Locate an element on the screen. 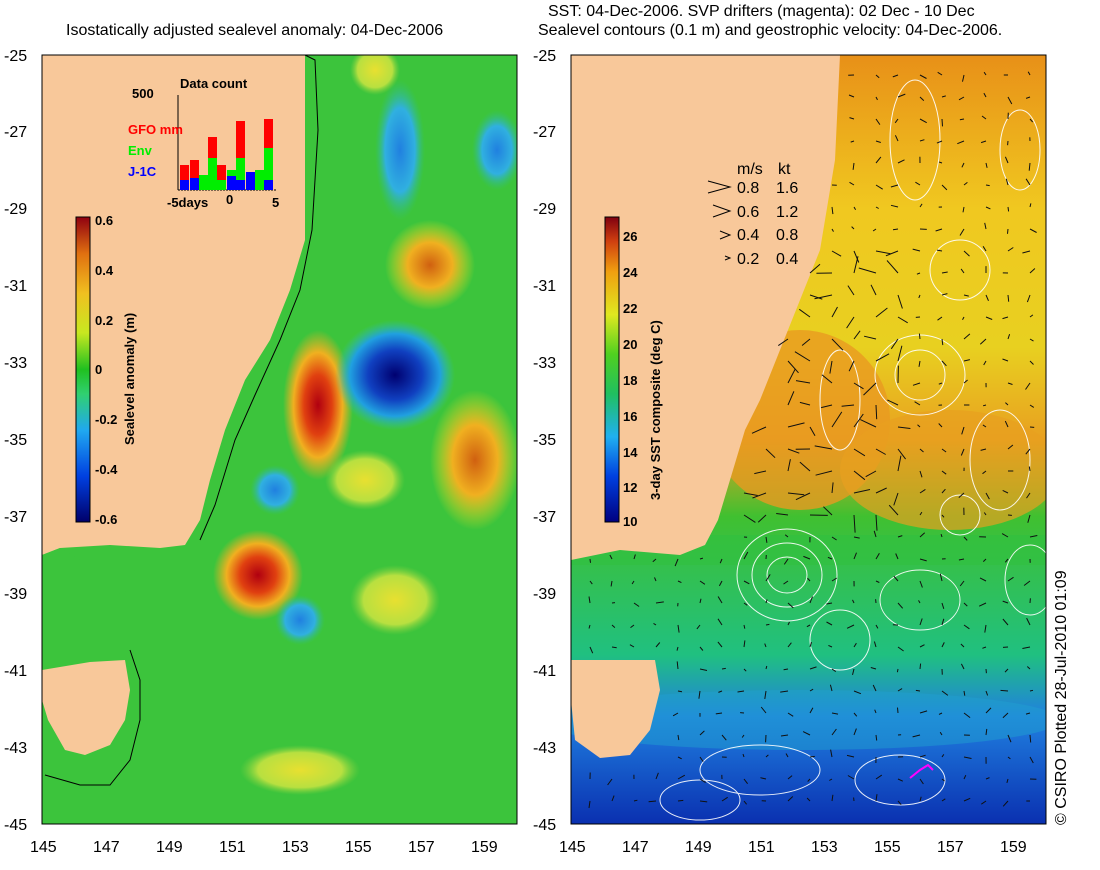  right-x-tick: 155 is located at coordinates (887, 847).